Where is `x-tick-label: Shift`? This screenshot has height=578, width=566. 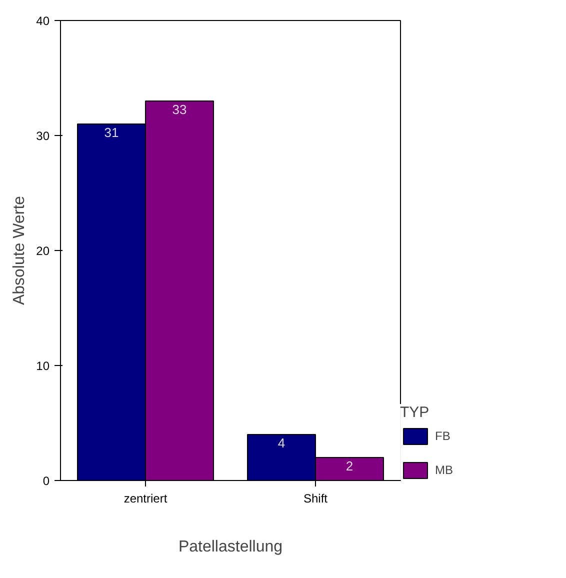
x-tick-label: Shift is located at coordinates (315, 499).